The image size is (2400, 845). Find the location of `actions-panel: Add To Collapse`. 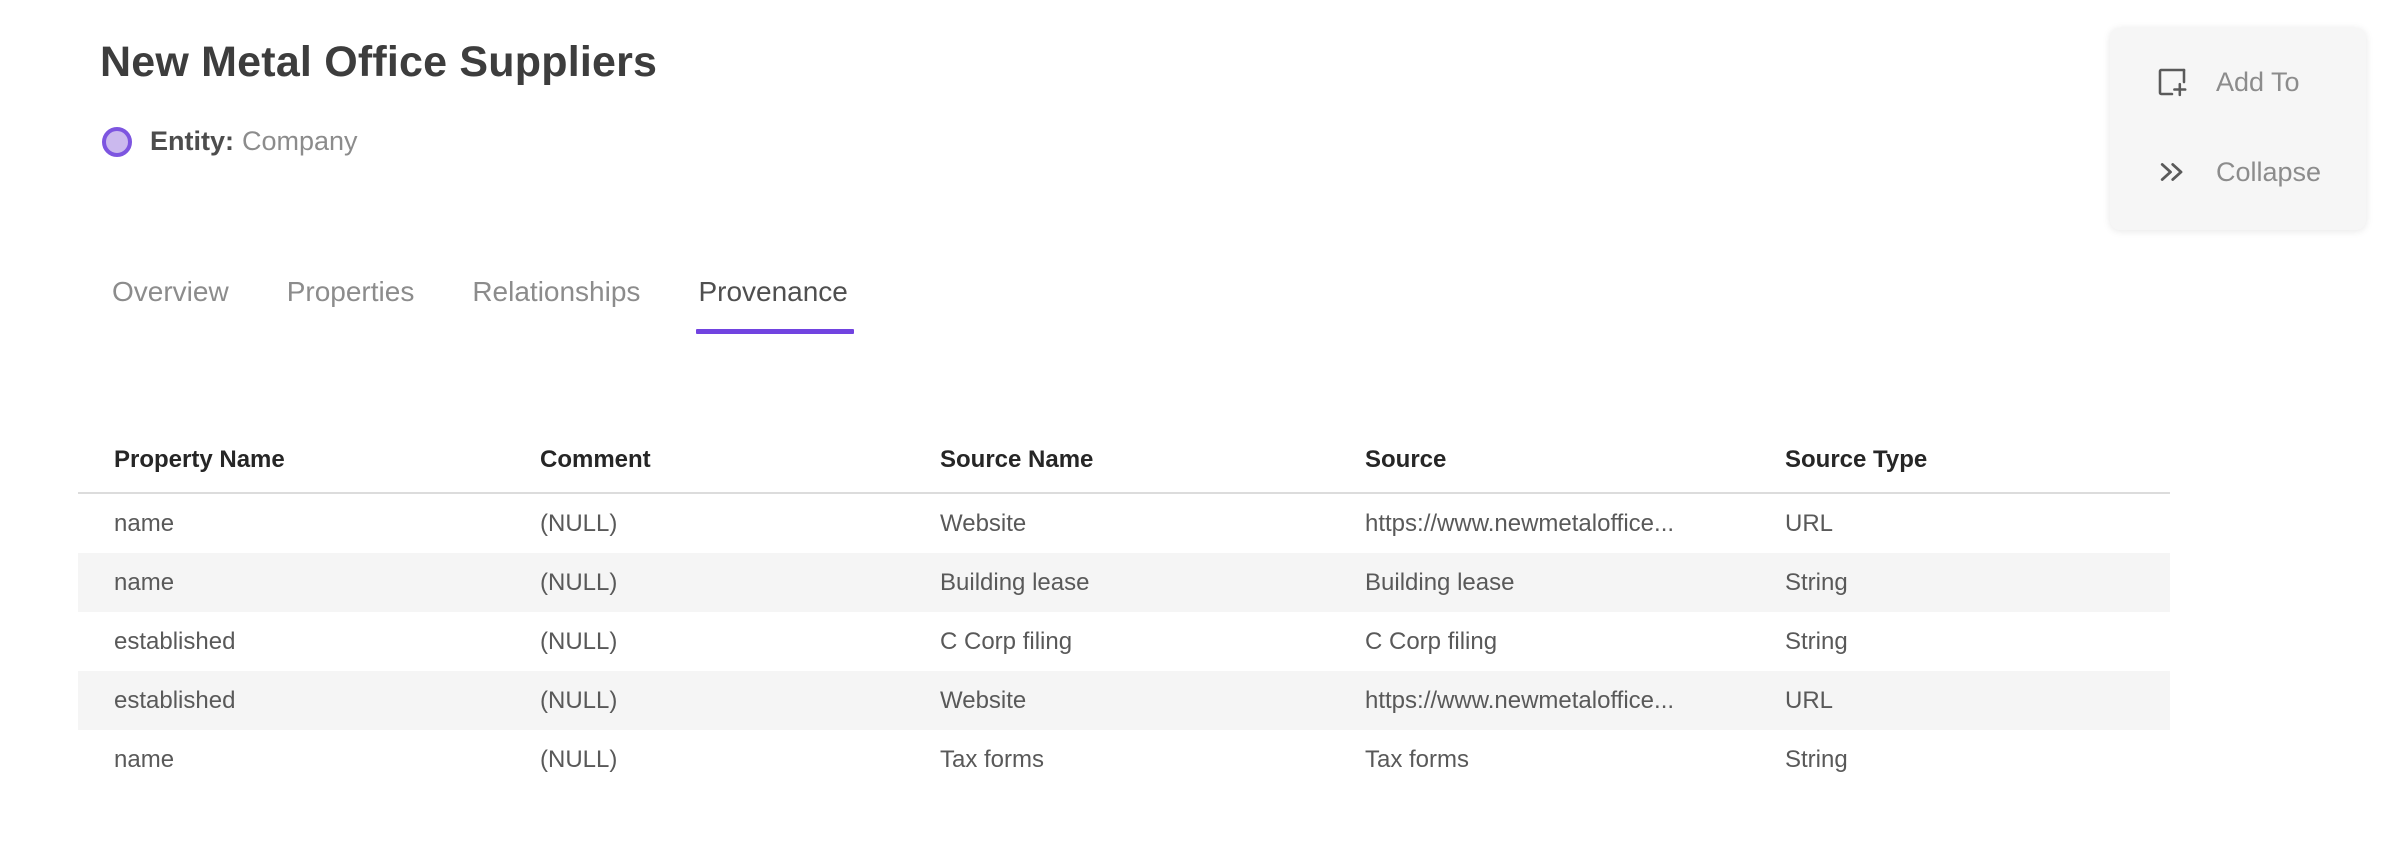

actions-panel: Add To Collapse is located at coordinates (2238, 129).